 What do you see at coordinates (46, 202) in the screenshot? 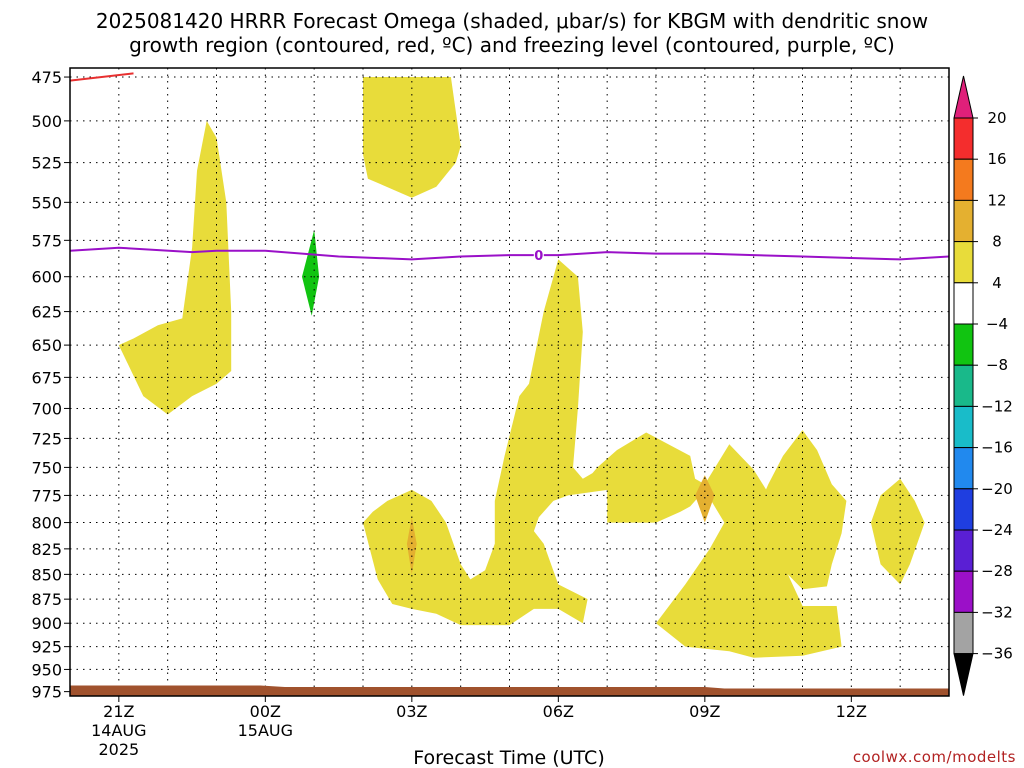
I see `y-tick-label-550: 550` at bounding box center [46, 202].